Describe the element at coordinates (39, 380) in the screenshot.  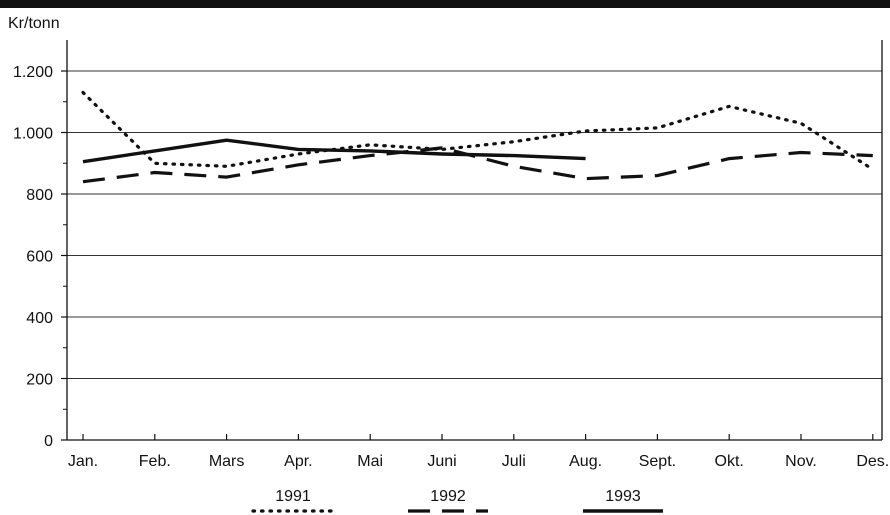
I see `y-tick-label: 200` at that location.